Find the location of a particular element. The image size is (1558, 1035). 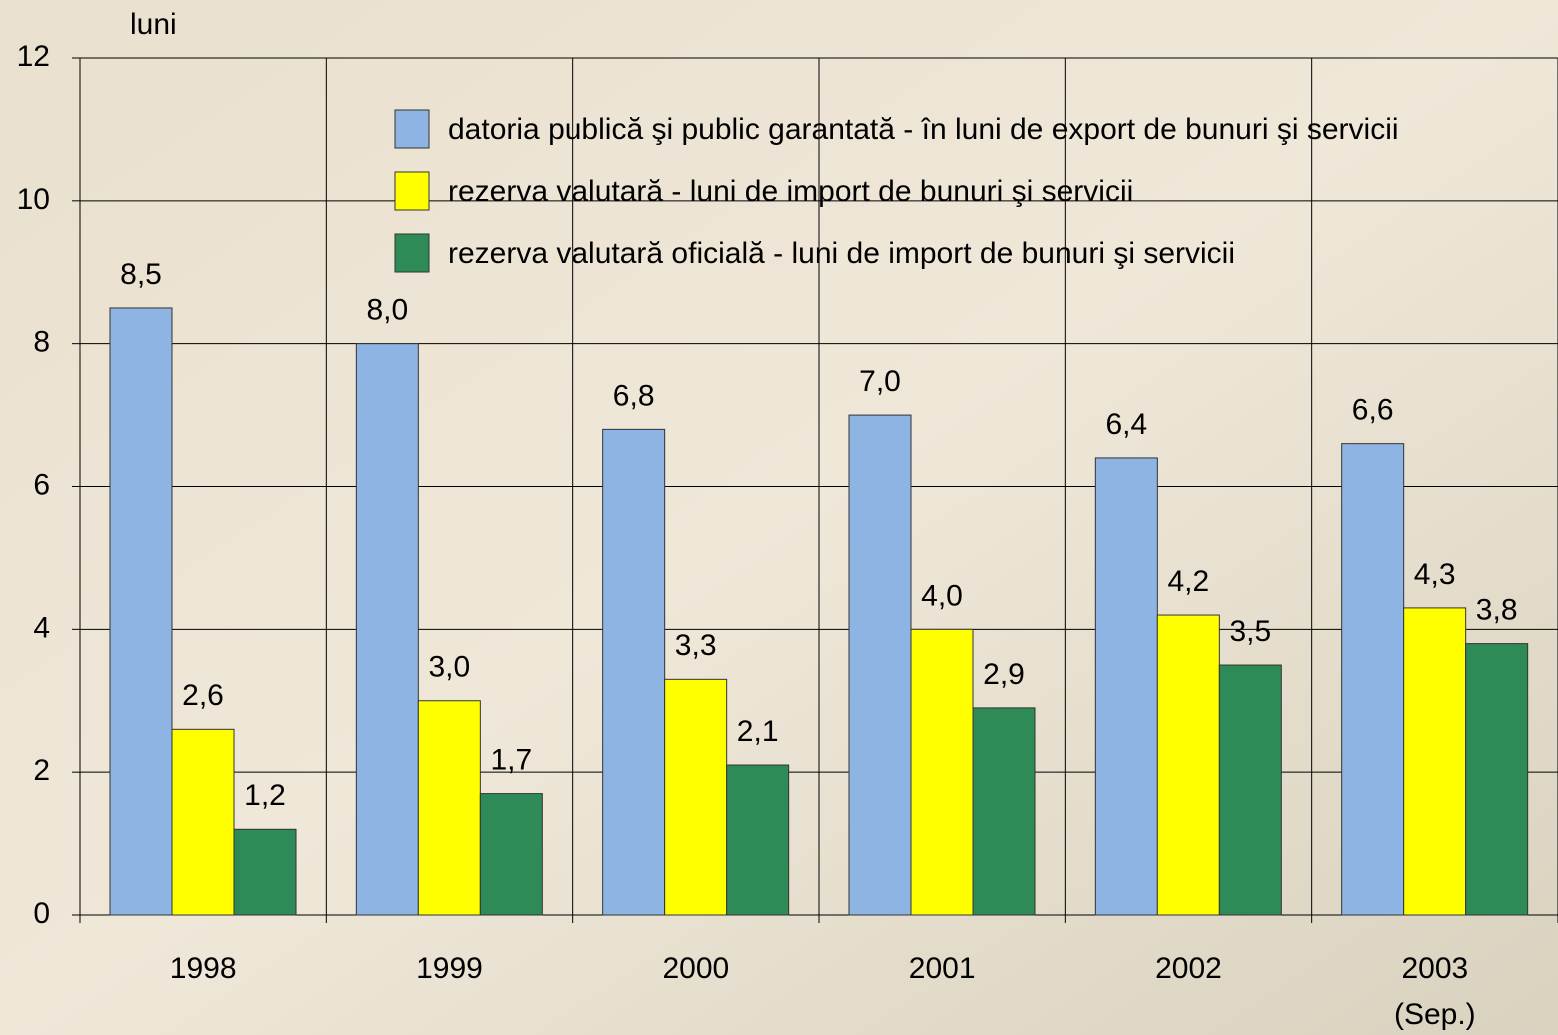

data-label: 7,0 is located at coordinates (880, 381).